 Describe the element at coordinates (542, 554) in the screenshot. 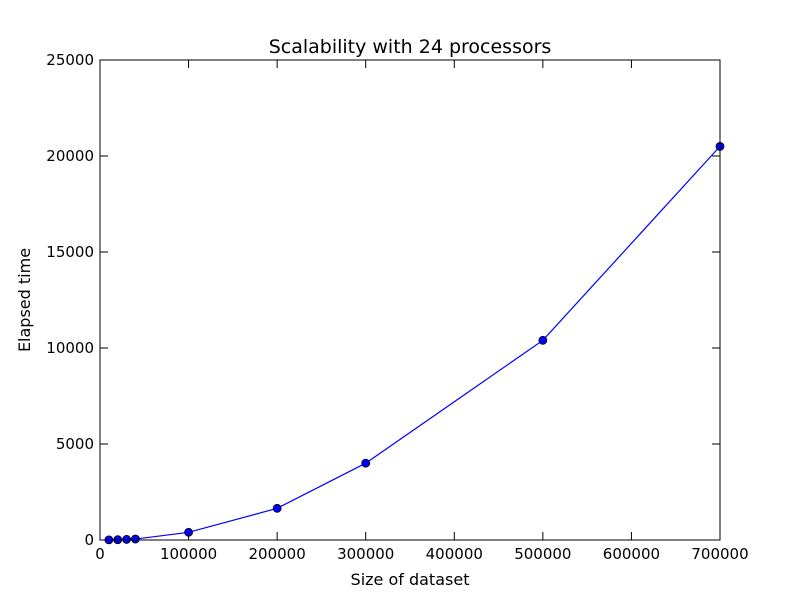

I see `x-tick-label: 500000` at that location.